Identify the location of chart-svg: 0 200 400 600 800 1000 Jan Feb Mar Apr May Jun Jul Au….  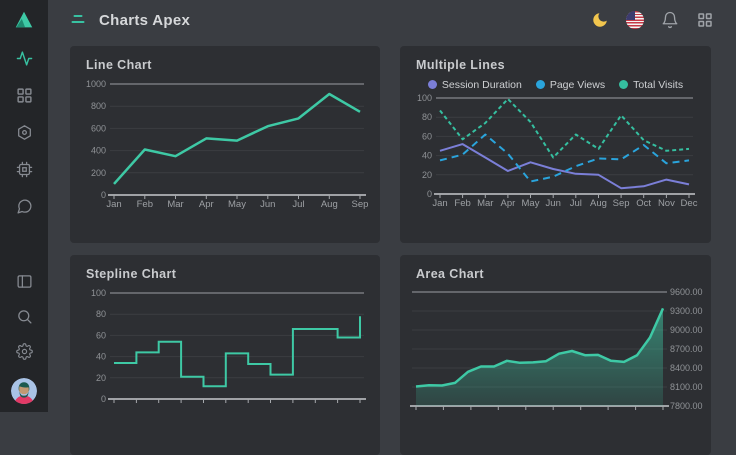
(227, 144).